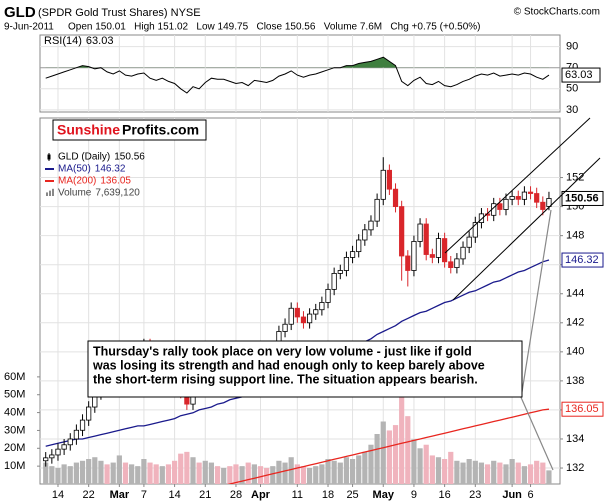 This screenshot has width=604, height=504. I want to click on x-tick-label: Mar, so click(120, 495).